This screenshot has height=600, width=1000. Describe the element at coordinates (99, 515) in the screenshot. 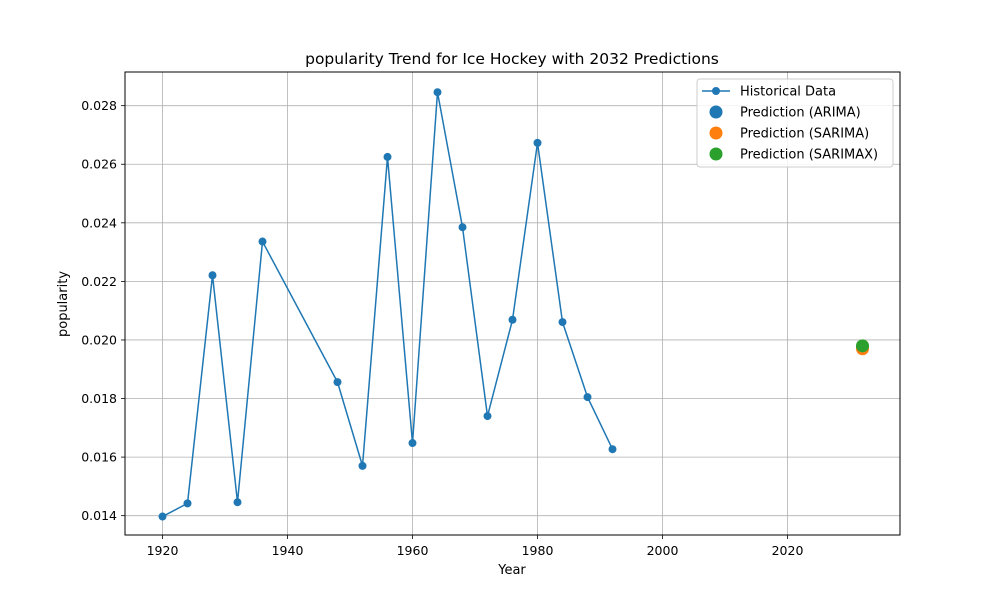

I see `y-tick-label: 0.014` at that location.